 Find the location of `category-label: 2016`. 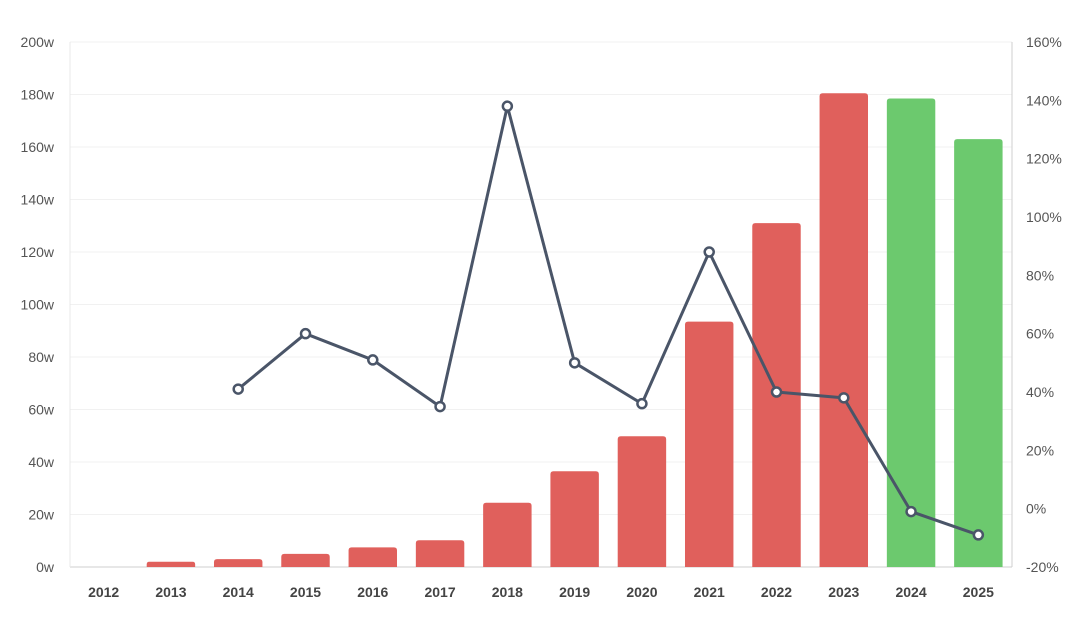

category-label: 2016 is located at coordinates (372, 592).